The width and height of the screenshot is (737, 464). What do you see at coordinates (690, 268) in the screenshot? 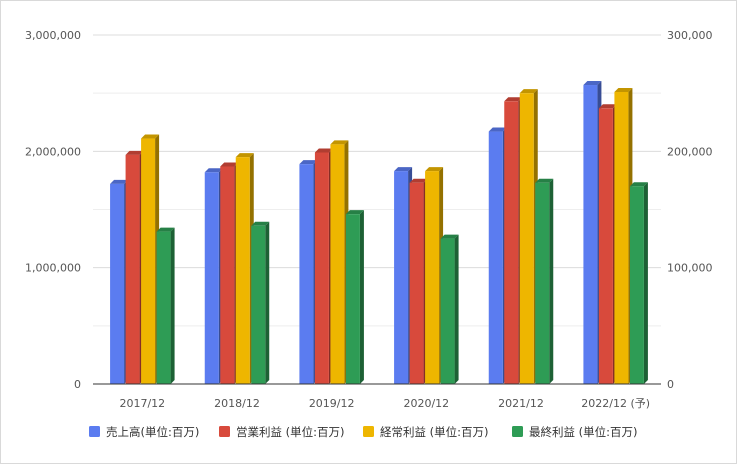
I see `right-axis-tick-label: 100,000` at bounding box center [690, 268].